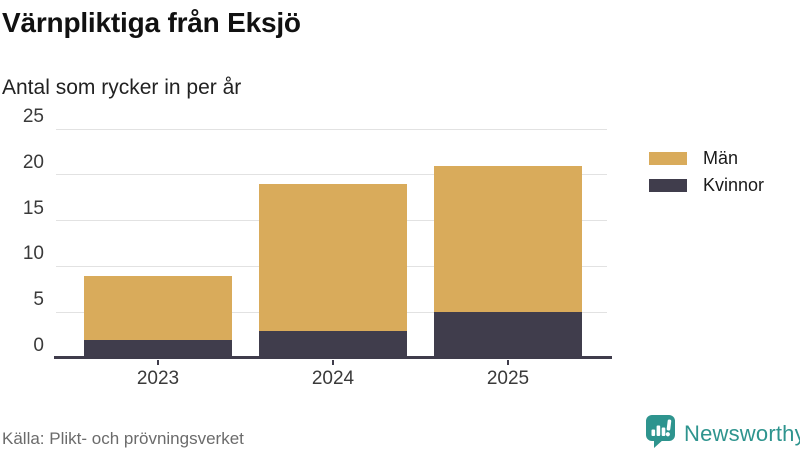 Image resolution: width=800 pixels, height=450 pixels. Describe the element at coordinates (742, 433) in the screenshot. I see `brand-name: Newsworthy` at that location.